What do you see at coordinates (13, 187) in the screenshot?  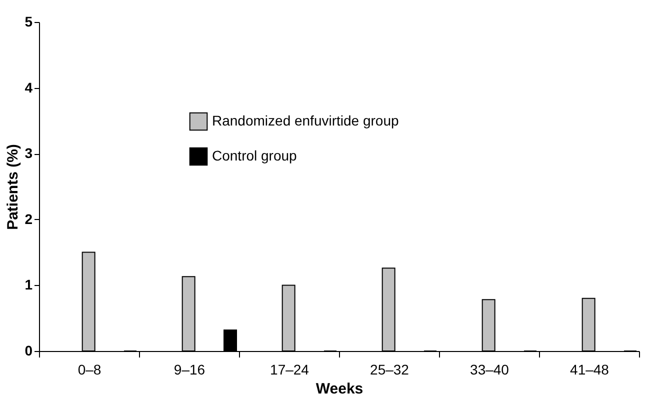 I see `y-axis-title: Patients (%)` at bounding box center [13, 187].